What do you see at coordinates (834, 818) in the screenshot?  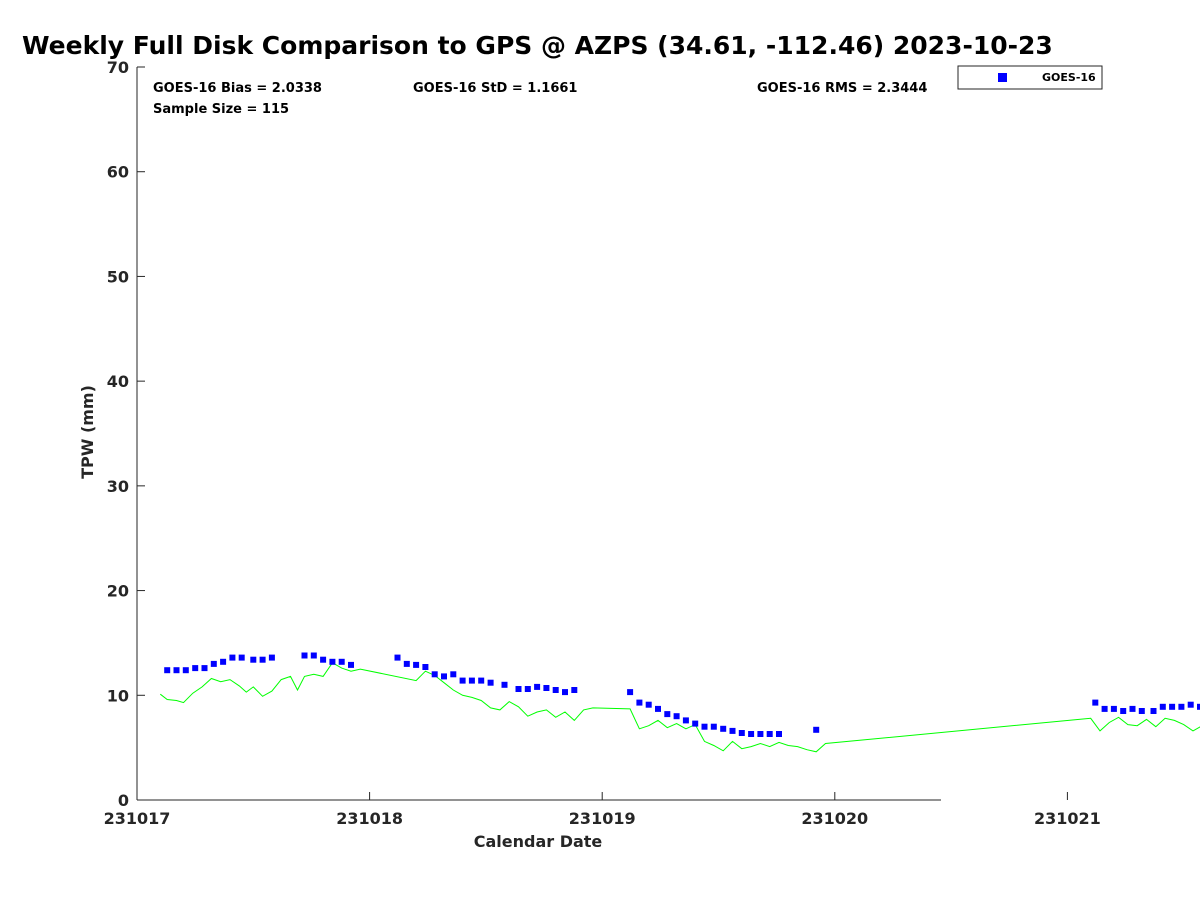 I see `x-tick-label: 231020` at bounding box center [834, 818].